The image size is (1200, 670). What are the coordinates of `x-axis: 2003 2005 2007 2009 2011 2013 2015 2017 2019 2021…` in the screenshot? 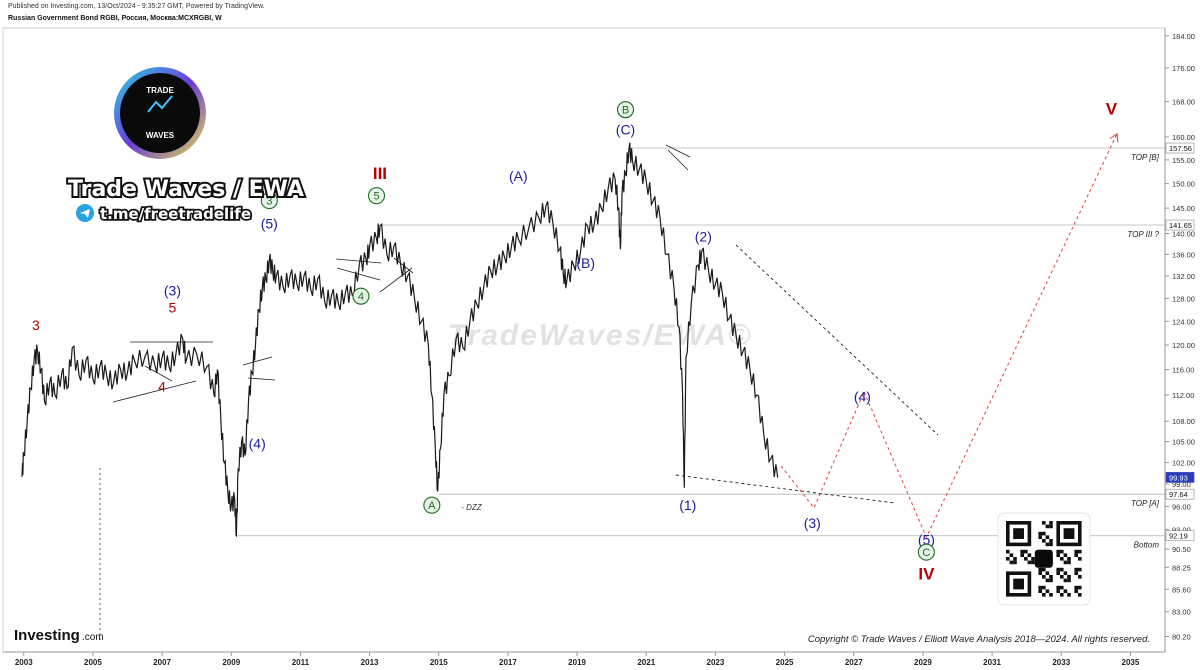 It's located at (577, 659).